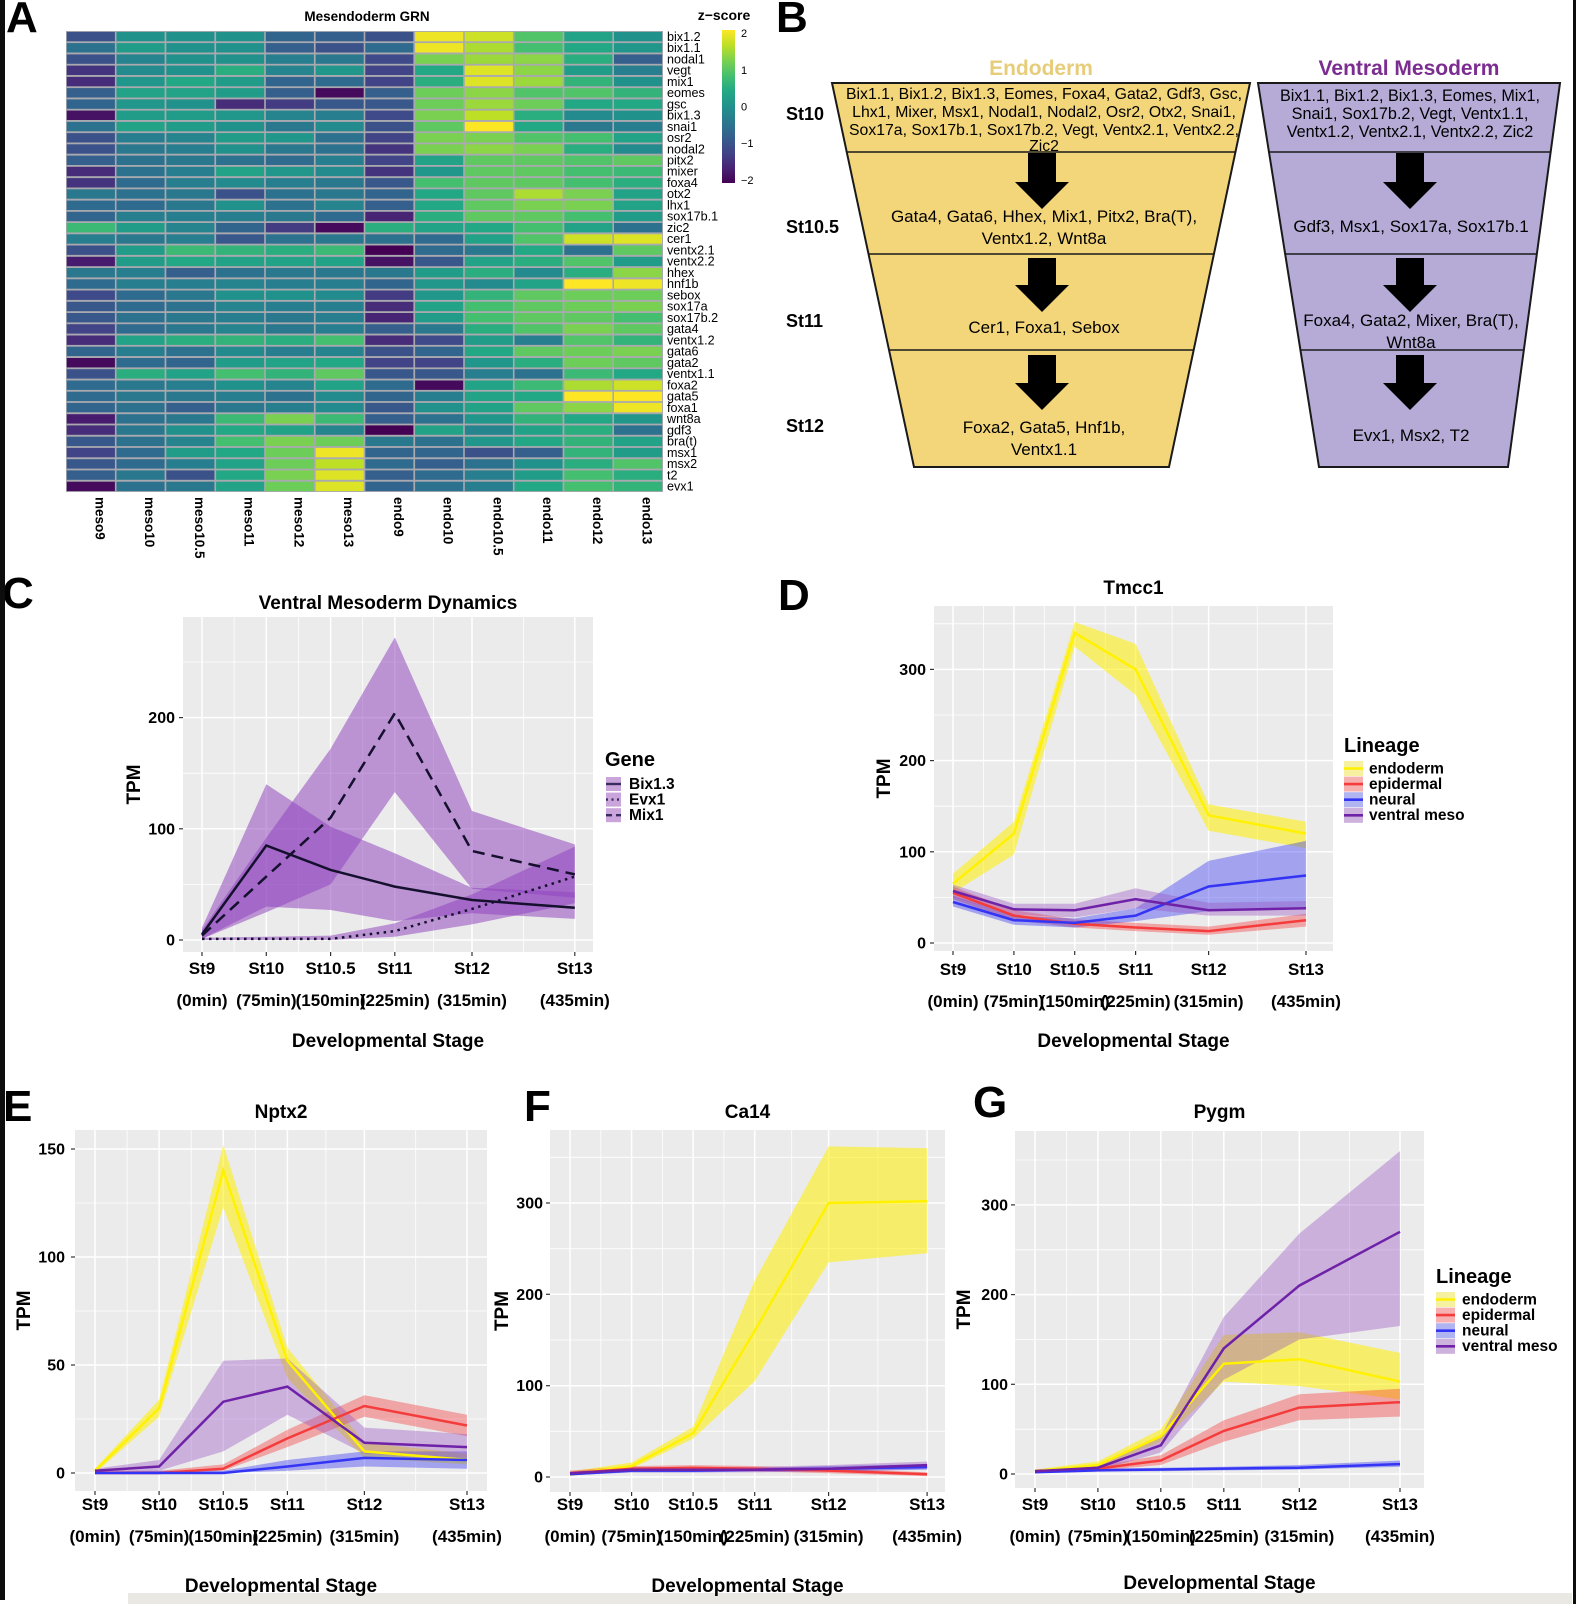 The width and height of the screenshot is (1576, 1609). Describe the element at coordinates (597, 520) in the screenshot. I see `svg-text: endo12` at that location.